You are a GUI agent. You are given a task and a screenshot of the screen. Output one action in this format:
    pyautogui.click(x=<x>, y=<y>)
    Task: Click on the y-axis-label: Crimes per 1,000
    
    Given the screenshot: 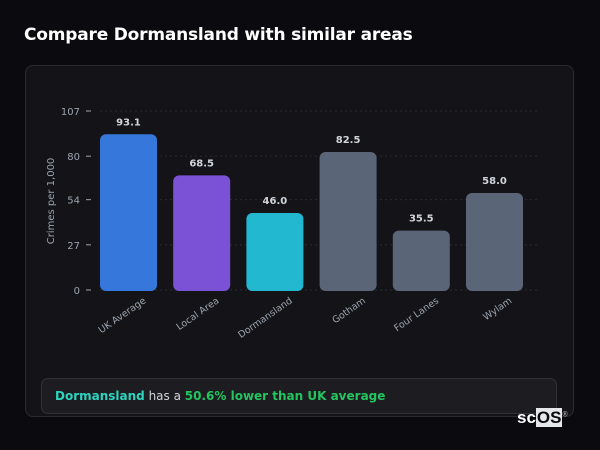 What is the action you would take?
    pyautogui.click(x=51, y=201)
    